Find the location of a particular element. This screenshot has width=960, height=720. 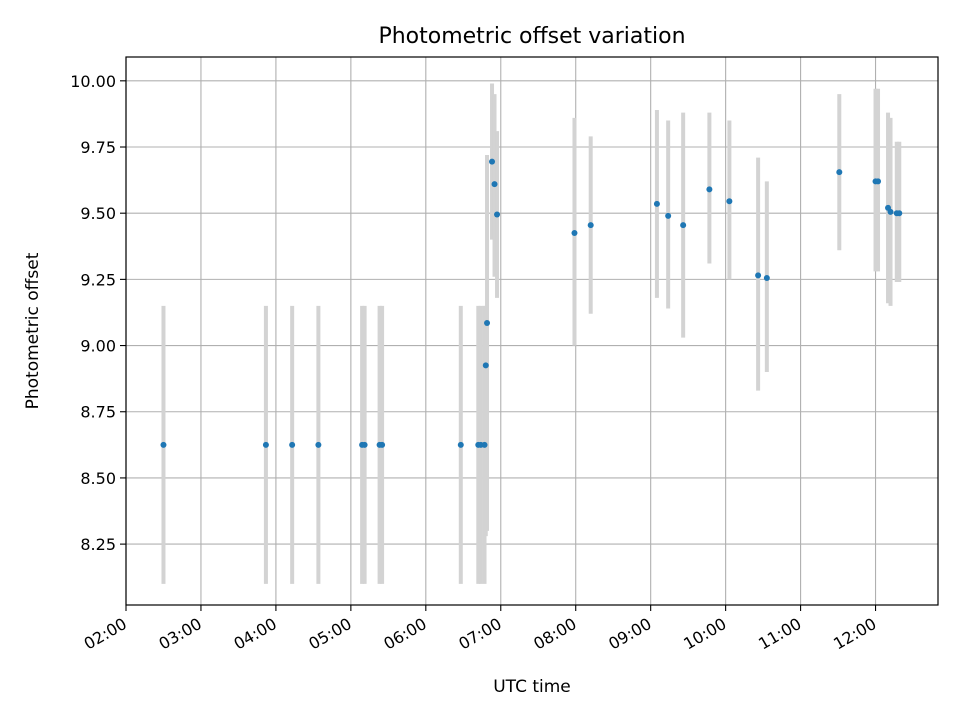

y-tick-label: 9.00 is located at coordinates (98, 346).